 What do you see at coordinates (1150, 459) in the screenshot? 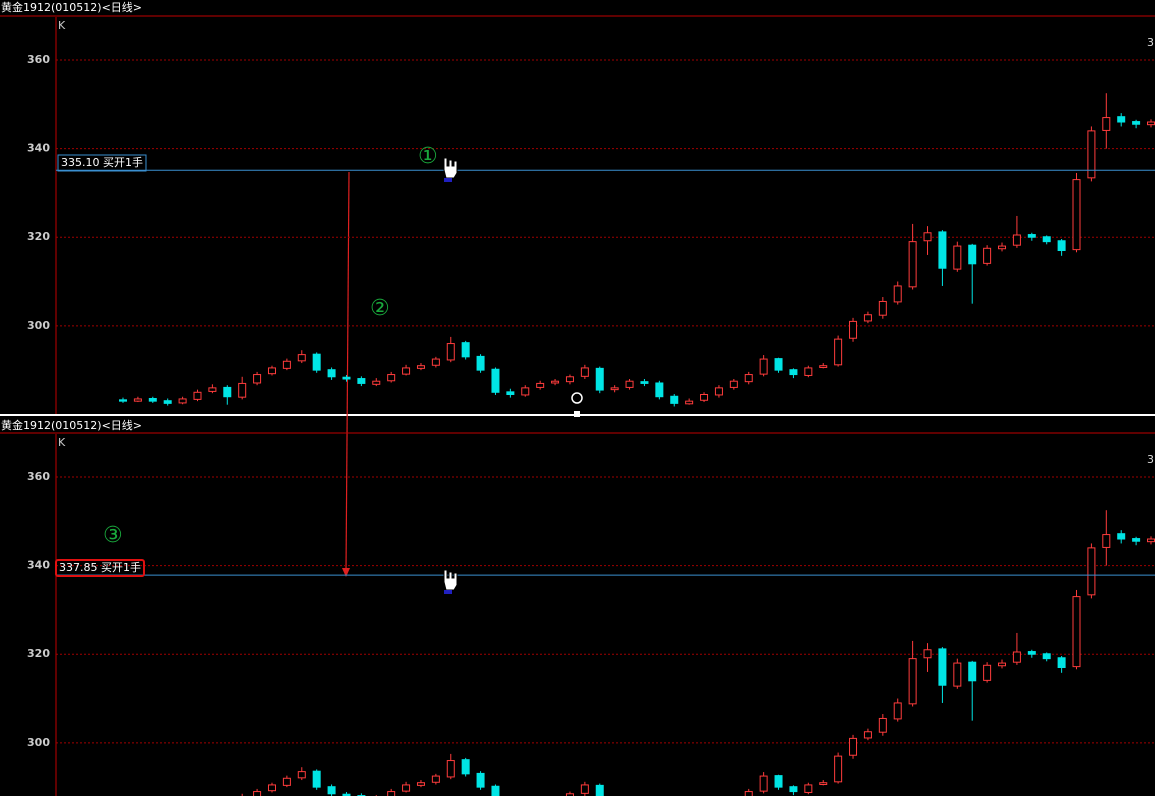
I see `corner-label: 3` at bounding box center [1150, 459].